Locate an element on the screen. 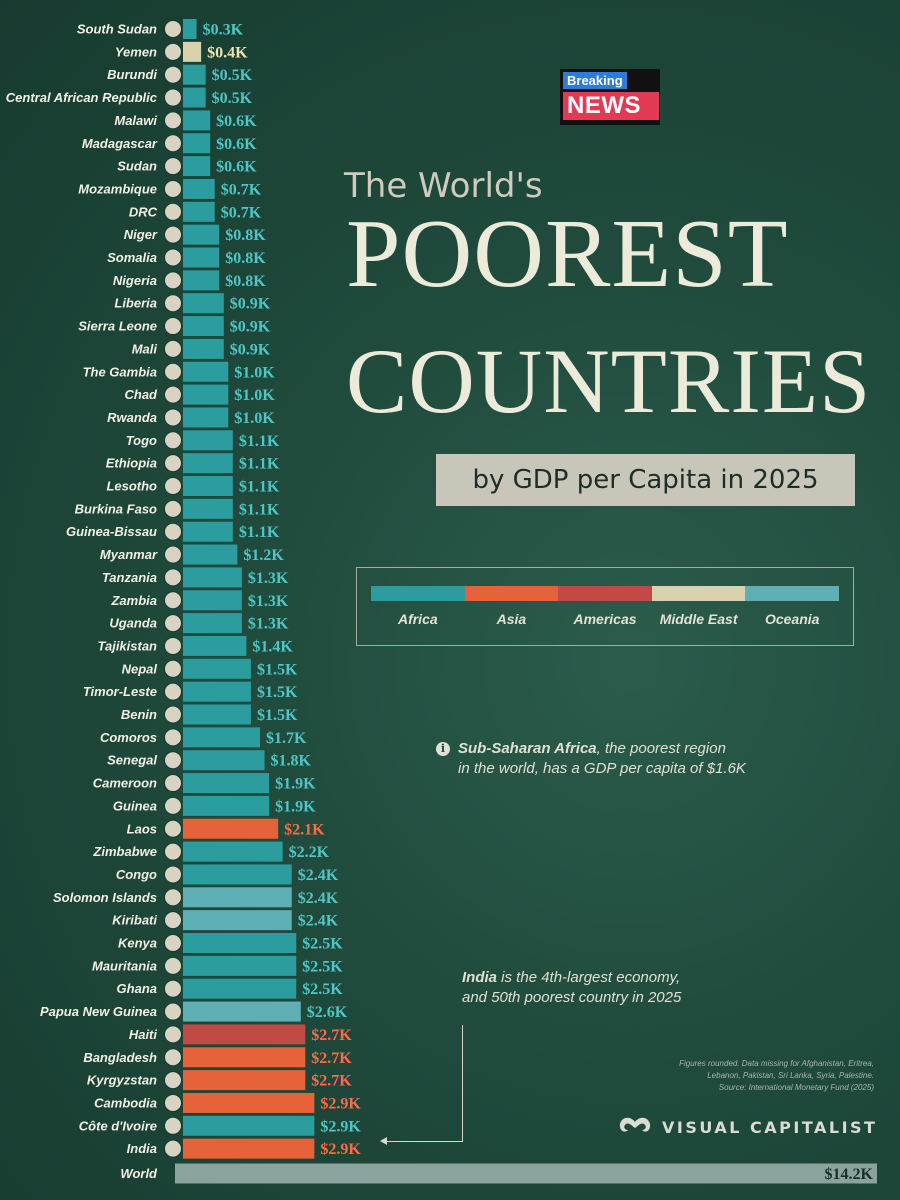  title-prefix: The World's is located at coordinates (443, 186).